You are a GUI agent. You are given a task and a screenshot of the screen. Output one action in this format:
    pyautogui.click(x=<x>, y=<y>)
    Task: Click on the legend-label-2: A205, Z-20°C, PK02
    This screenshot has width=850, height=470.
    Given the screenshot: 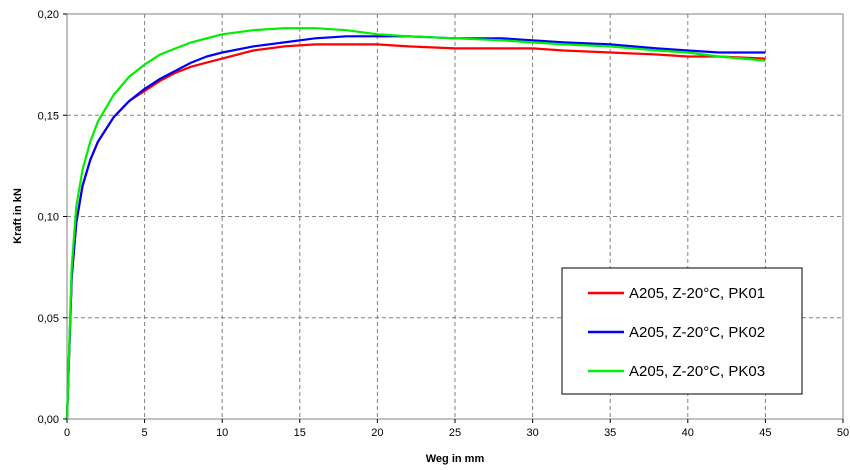 What is the action you would take?
    pyautogui.click(x=697, y=332)
    